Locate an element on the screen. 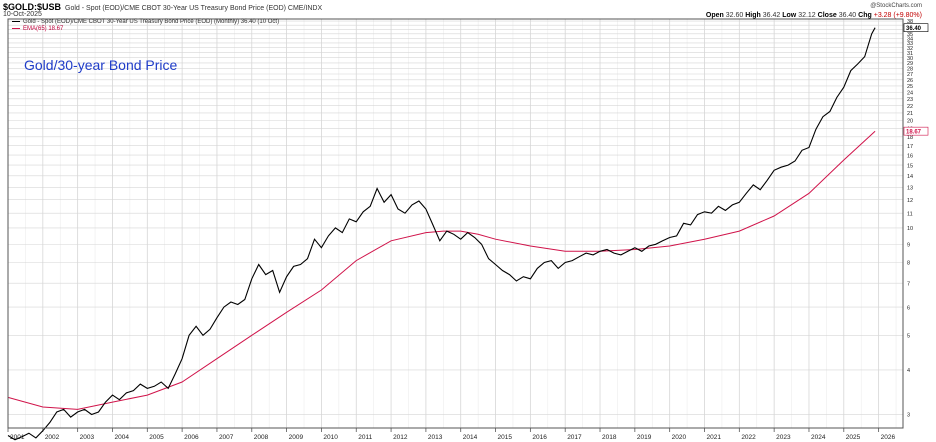 The width and height of the screenshot is (936, 442). x-tick-label: 2019 is located at coordinates (644, 437).